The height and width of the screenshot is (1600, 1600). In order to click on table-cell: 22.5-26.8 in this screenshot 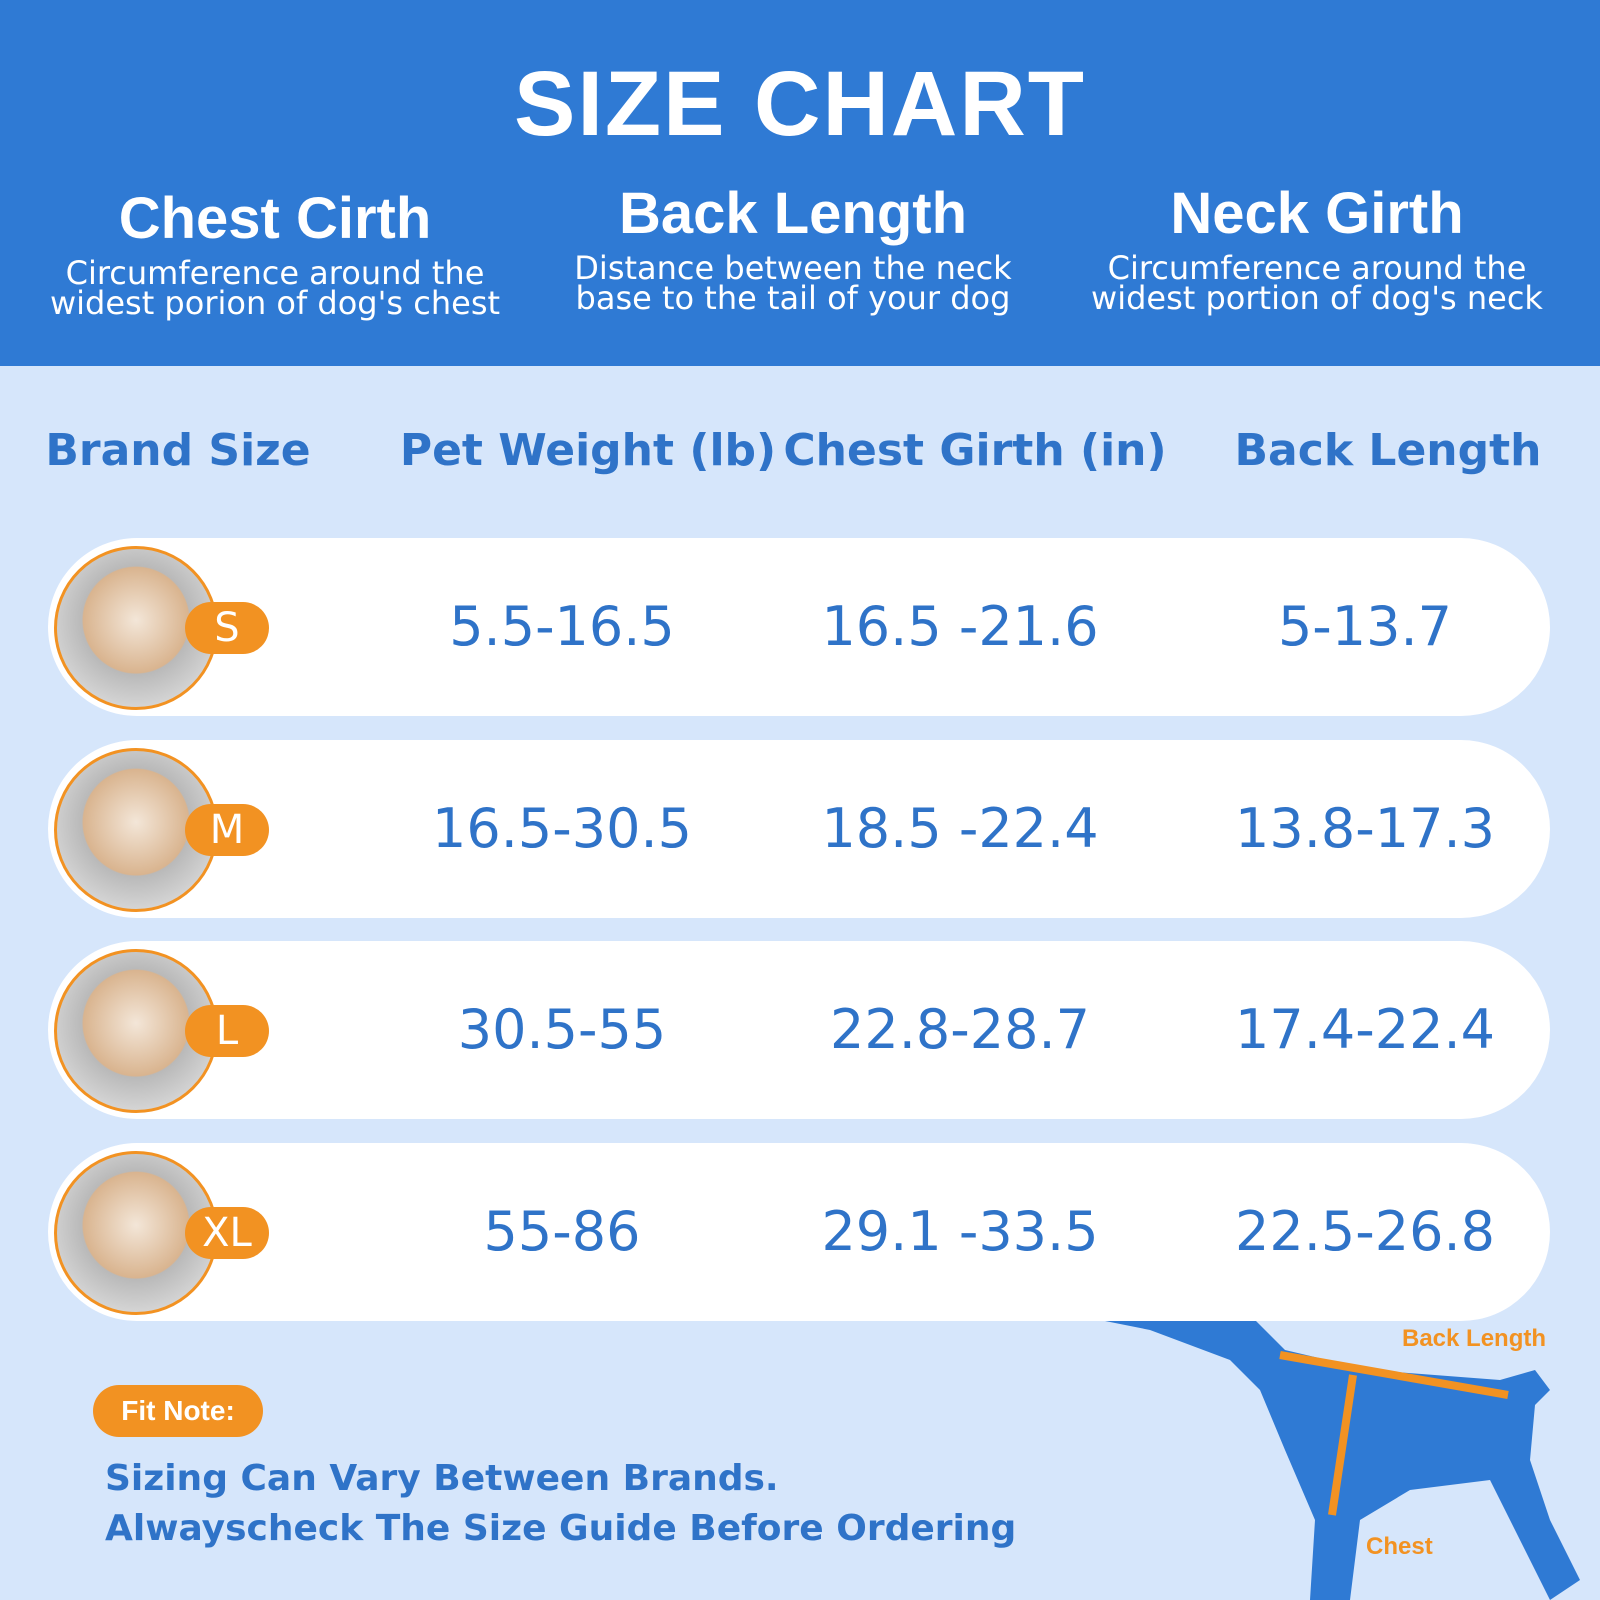, I will do `click(1365, 1231)`.